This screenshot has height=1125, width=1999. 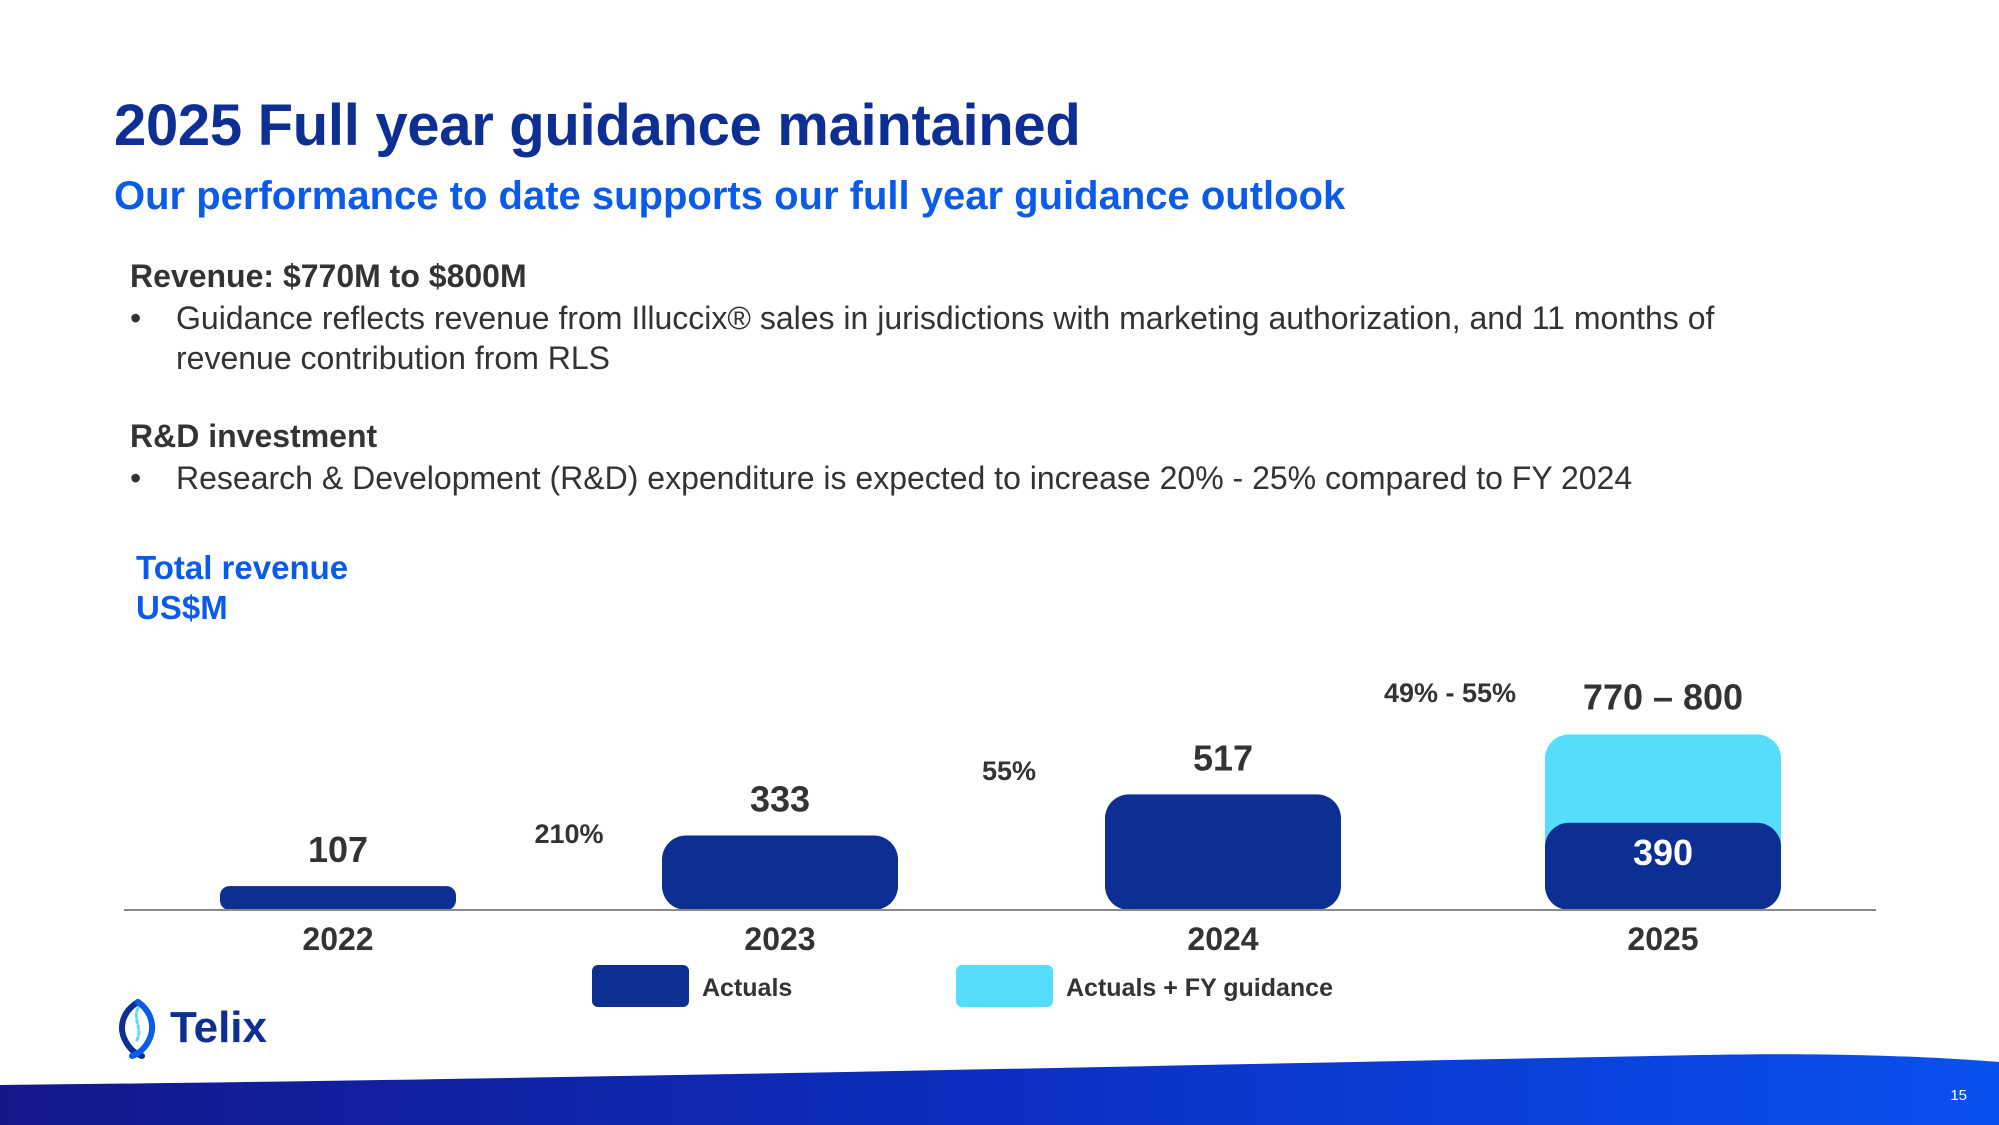 I want to click on chart-title-line1: Total revenue, so click(x=242, y=567).